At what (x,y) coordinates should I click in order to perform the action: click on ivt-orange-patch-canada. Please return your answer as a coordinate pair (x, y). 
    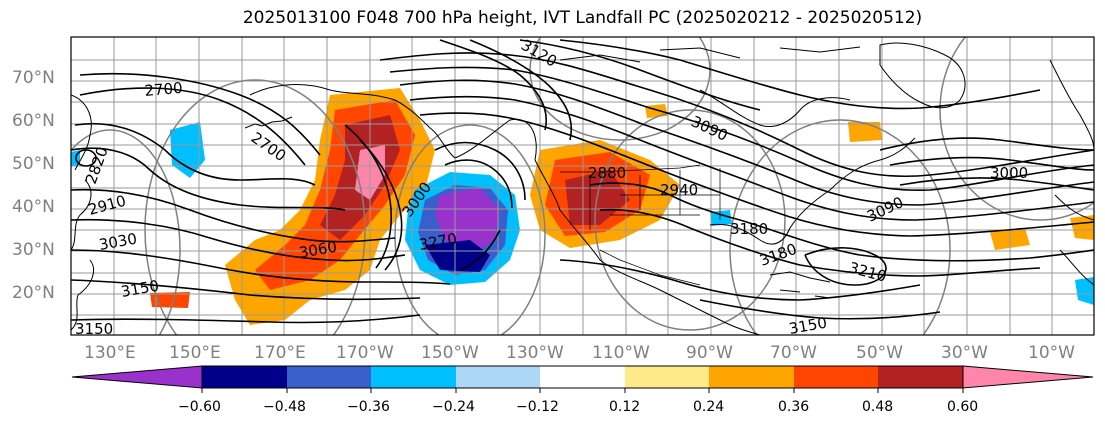
    Looking at the image, I should click on (656, 111).